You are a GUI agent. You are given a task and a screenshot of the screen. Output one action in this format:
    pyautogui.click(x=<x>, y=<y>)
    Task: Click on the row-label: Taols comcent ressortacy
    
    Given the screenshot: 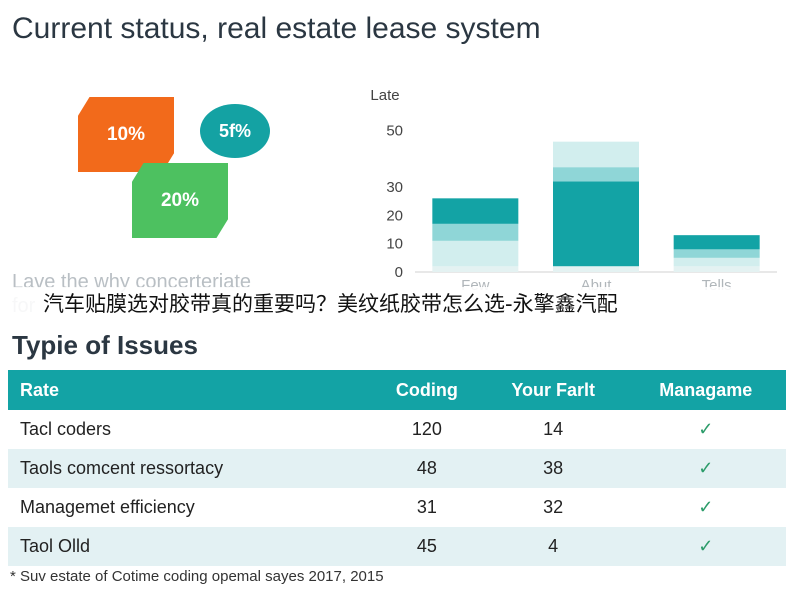 What is the action you would take?
    pyautogui.click(x=190, y=468)
    